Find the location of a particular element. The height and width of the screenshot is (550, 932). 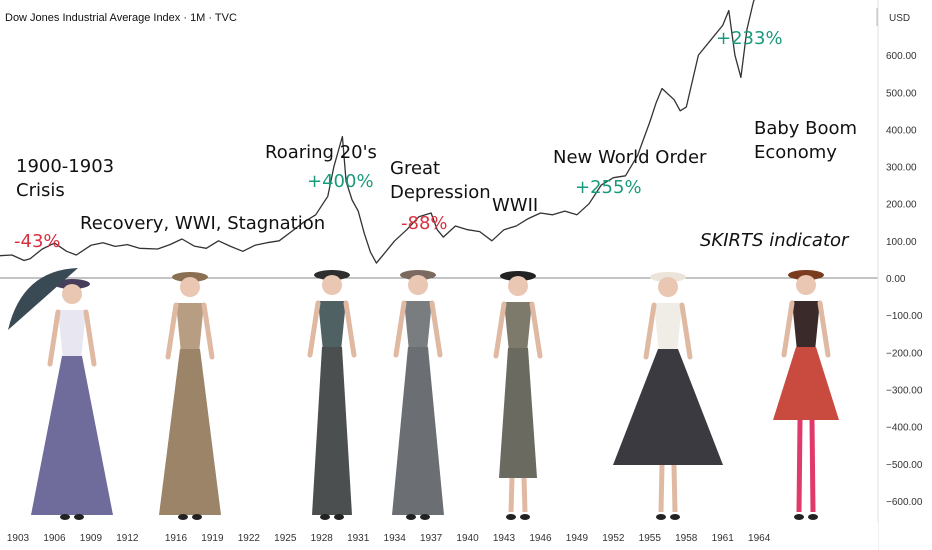

x-tick-label: 1955 is located at coordinates (650, 538).